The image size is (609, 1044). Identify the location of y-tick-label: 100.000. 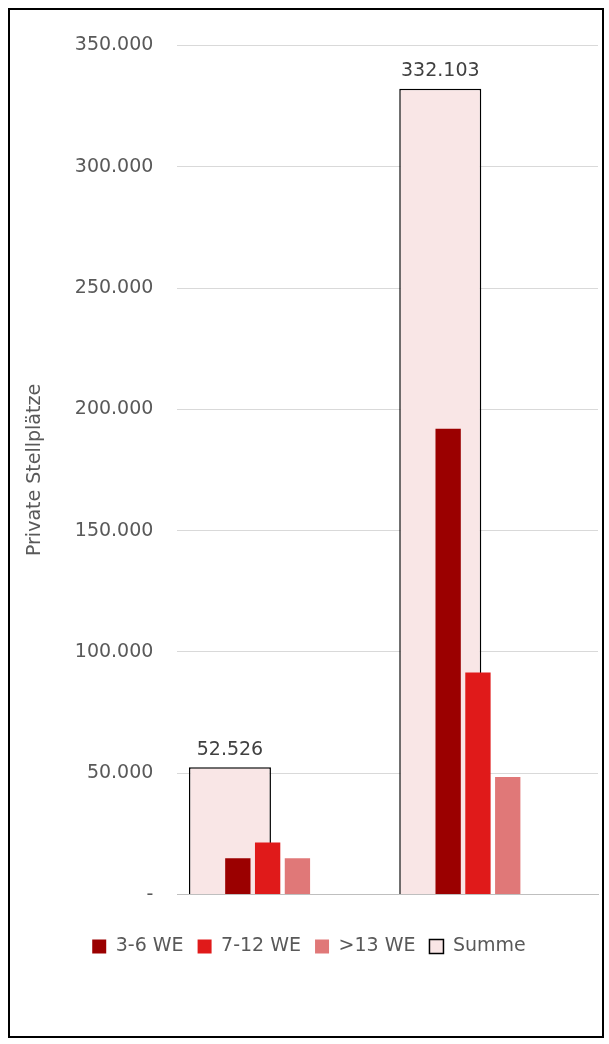
(114, 649).